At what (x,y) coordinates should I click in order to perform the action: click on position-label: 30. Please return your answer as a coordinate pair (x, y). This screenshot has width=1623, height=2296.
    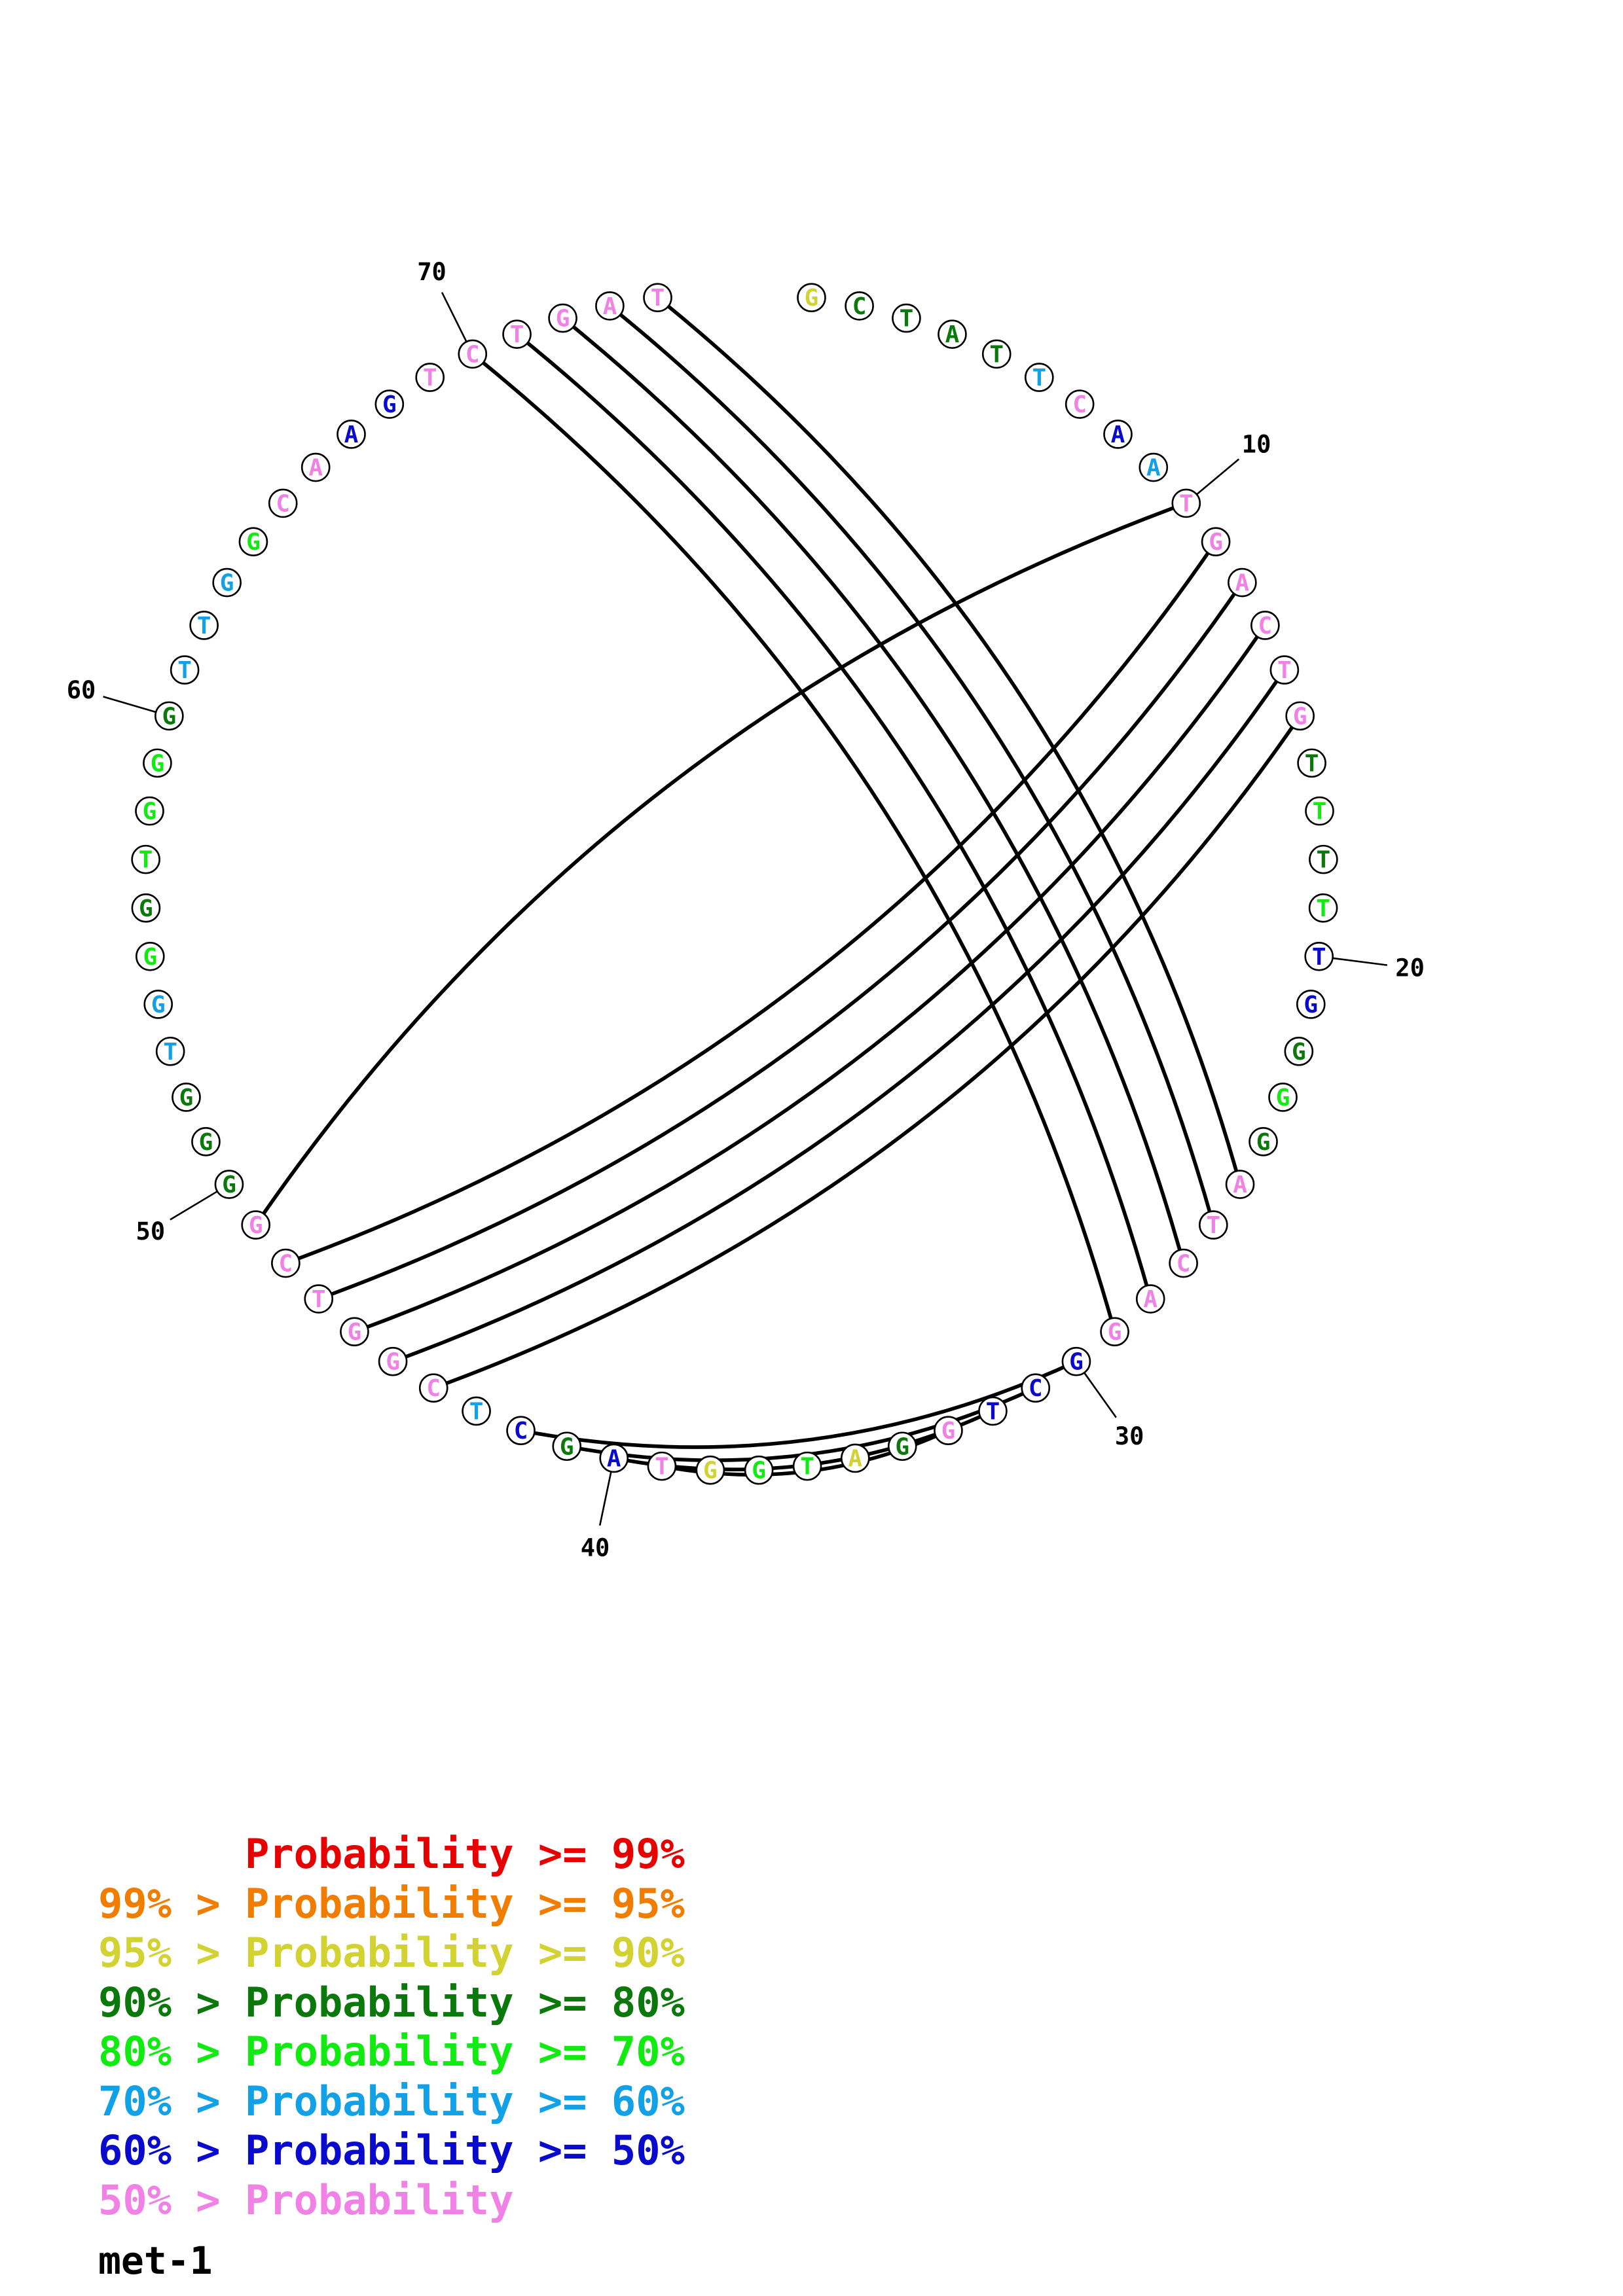
    Looking at the image, I should click on (1129, 1436).